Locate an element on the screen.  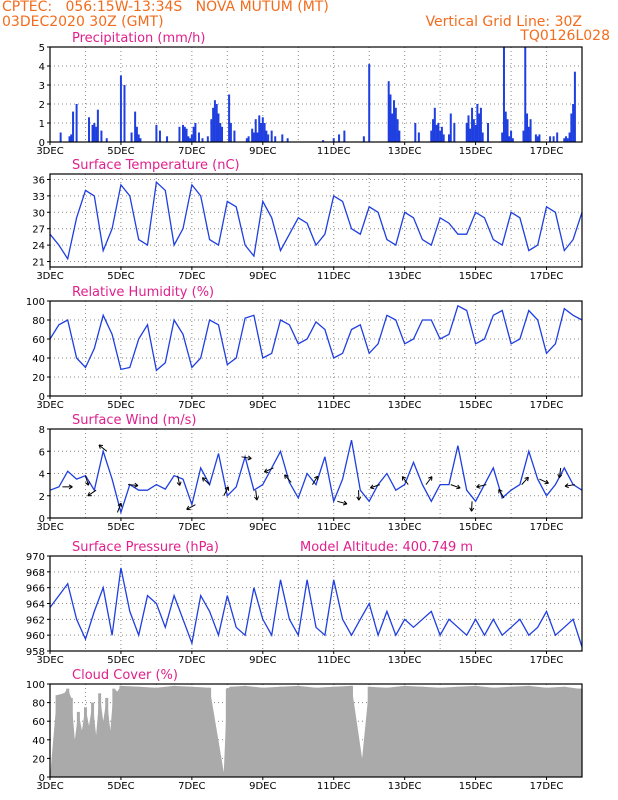
xtick-label: 7DEC is located at coordinates (191, 151).